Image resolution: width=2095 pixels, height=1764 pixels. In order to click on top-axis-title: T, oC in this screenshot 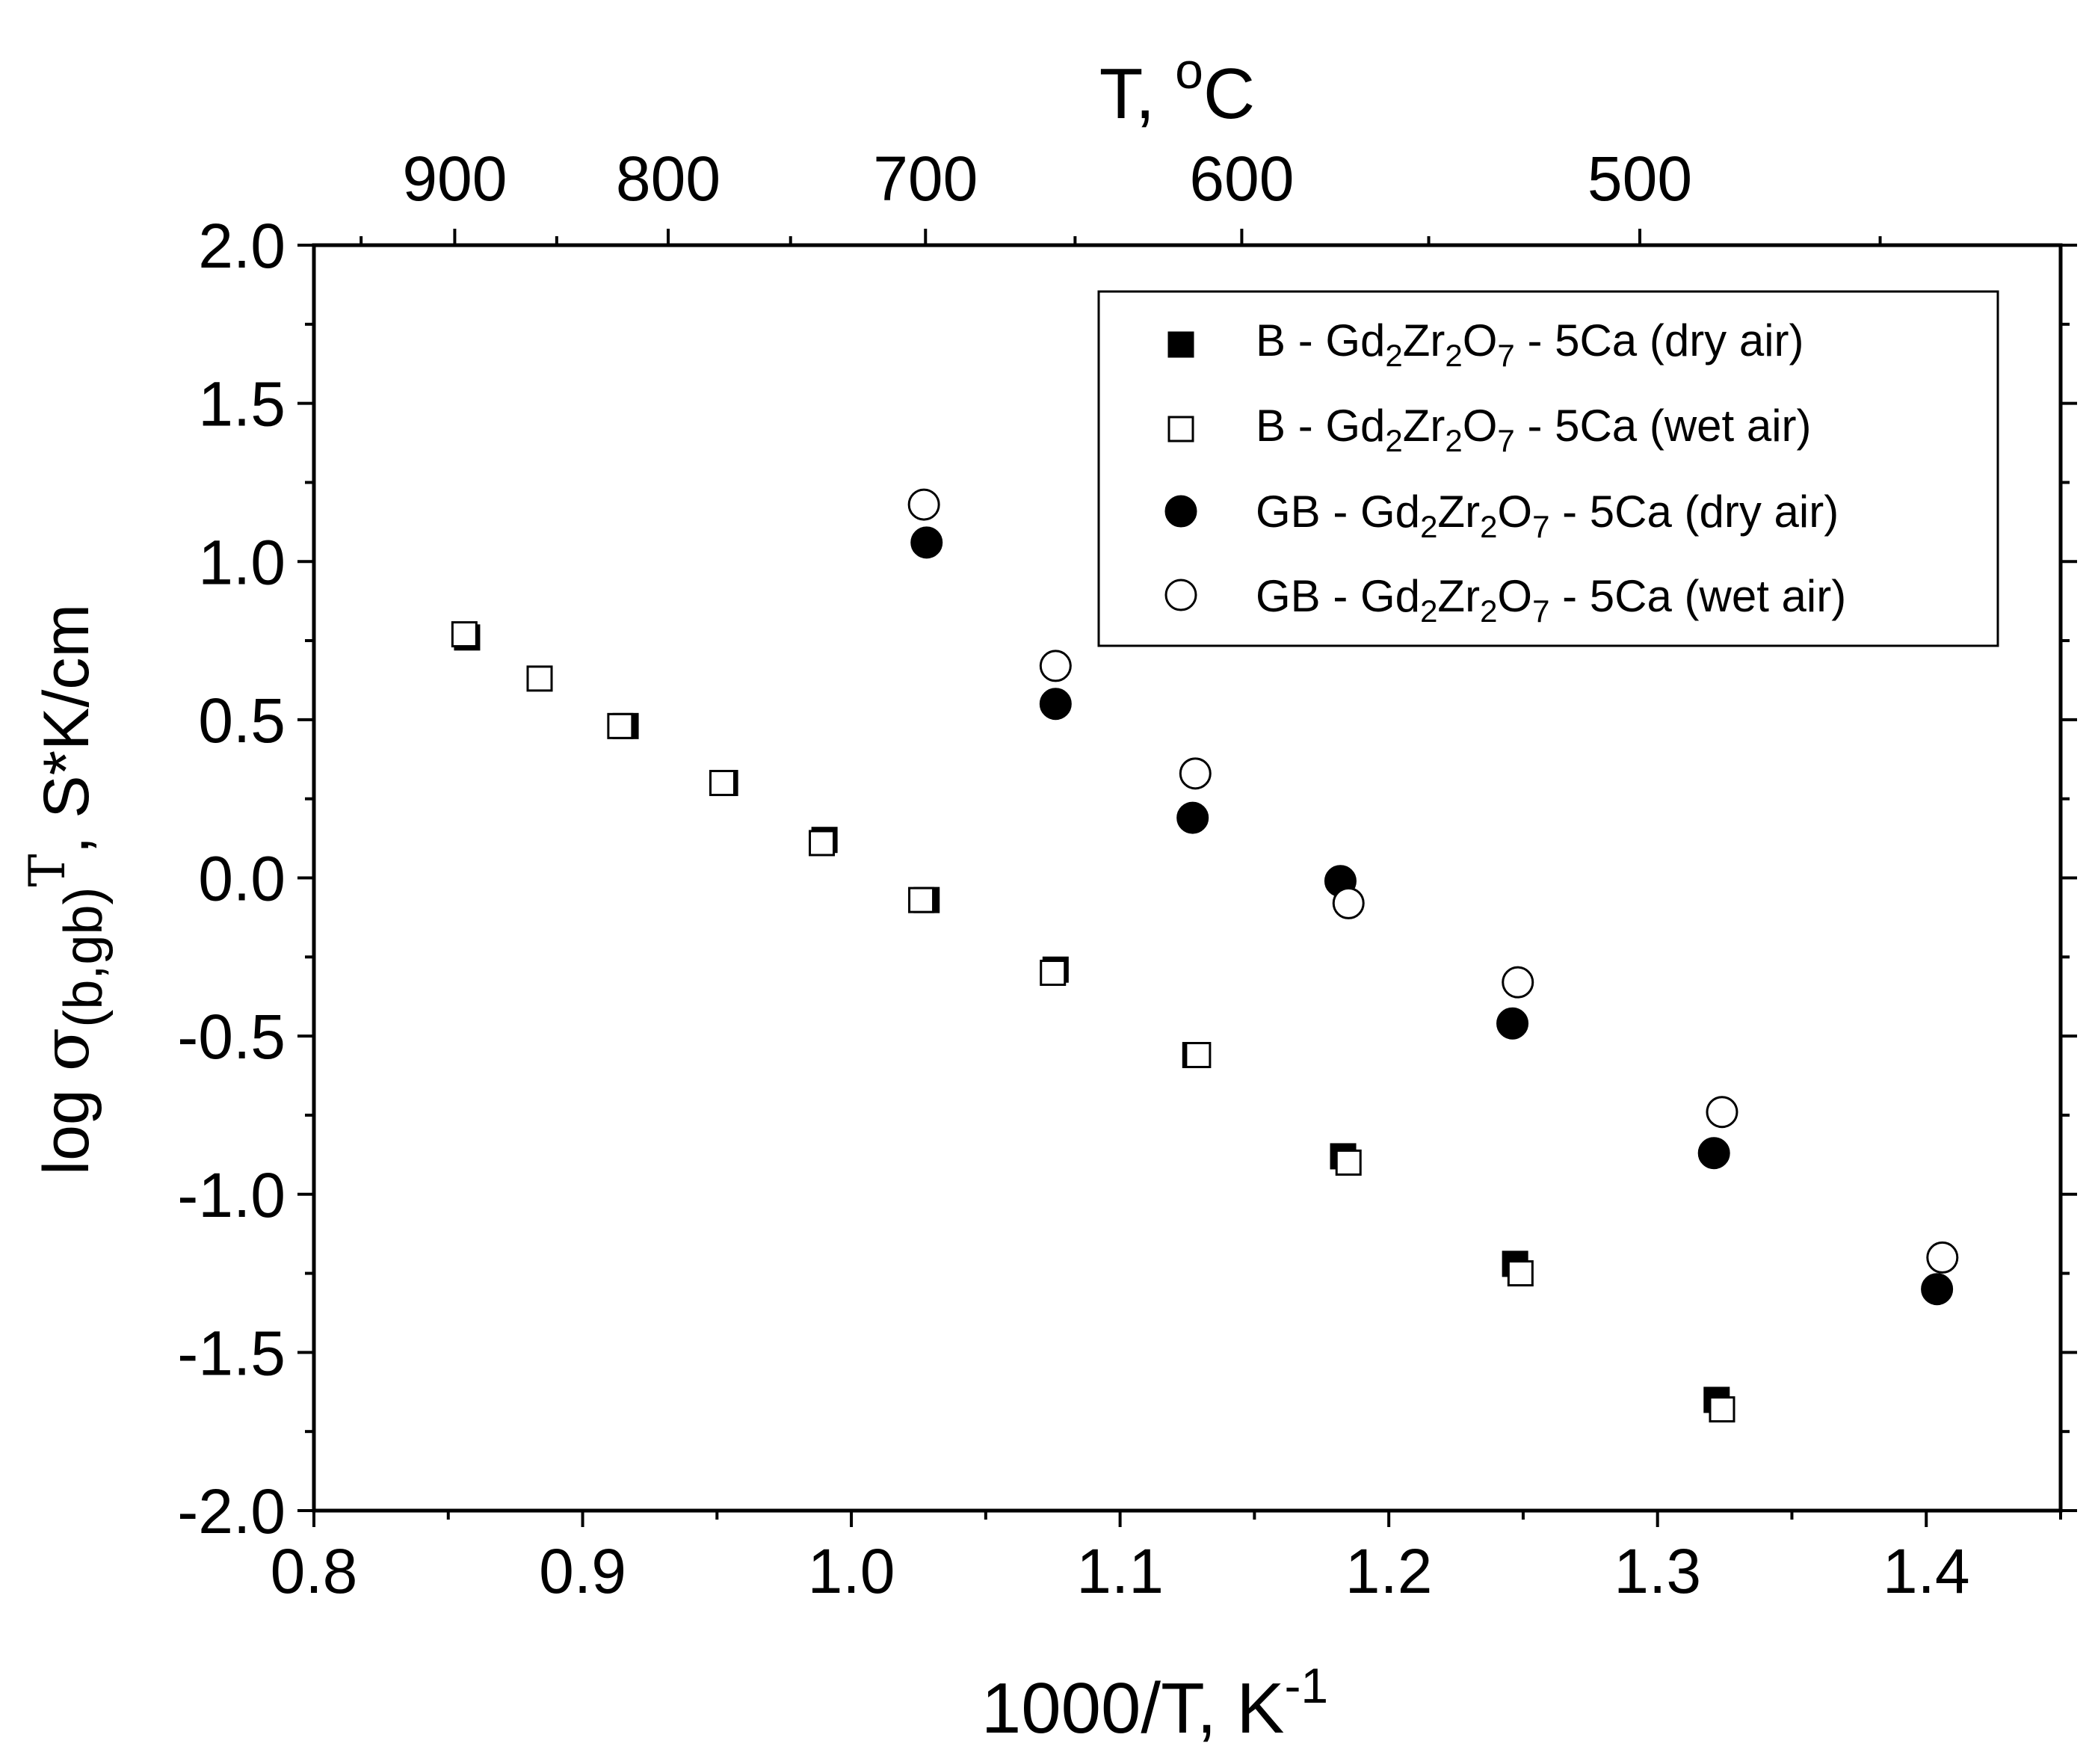, I will do `click(1177, 88)`.